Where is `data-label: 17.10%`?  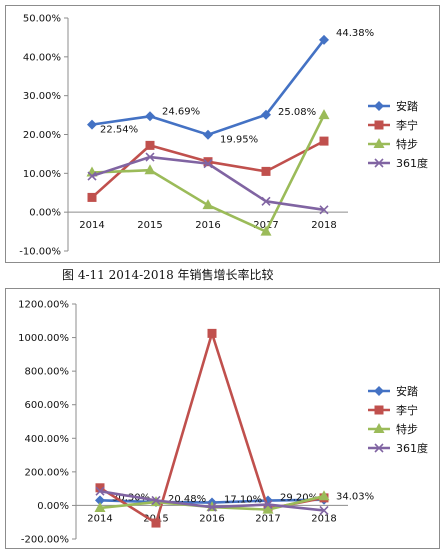
data-label: 17.10% is located at coordinates (243, 500).